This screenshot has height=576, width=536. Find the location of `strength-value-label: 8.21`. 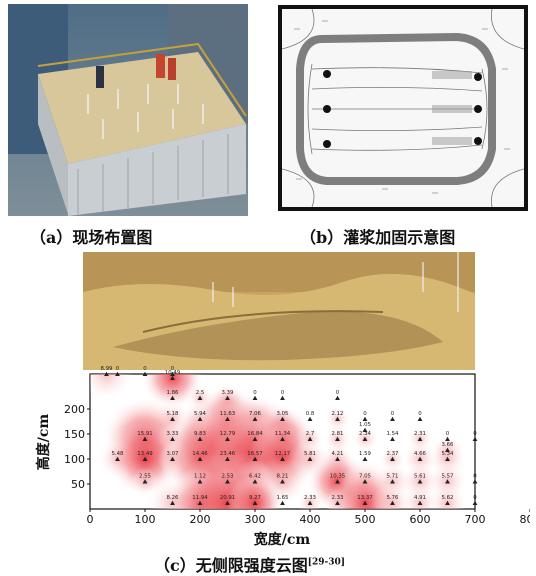

strength-value-label: 8.21 is located at coordinates (282, 477).